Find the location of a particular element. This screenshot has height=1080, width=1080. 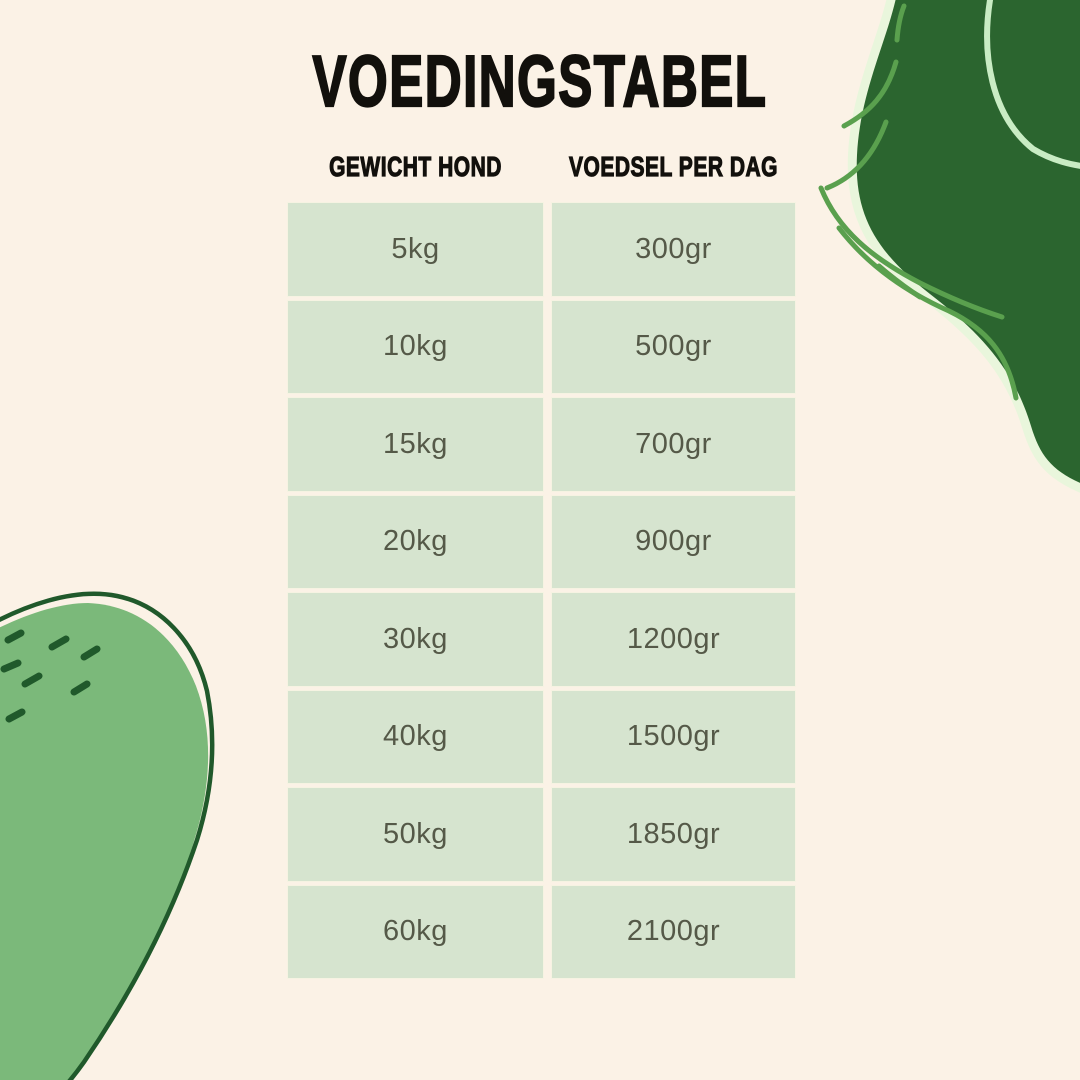

leaf-seed-dashes is located at coordinates (50, 676).